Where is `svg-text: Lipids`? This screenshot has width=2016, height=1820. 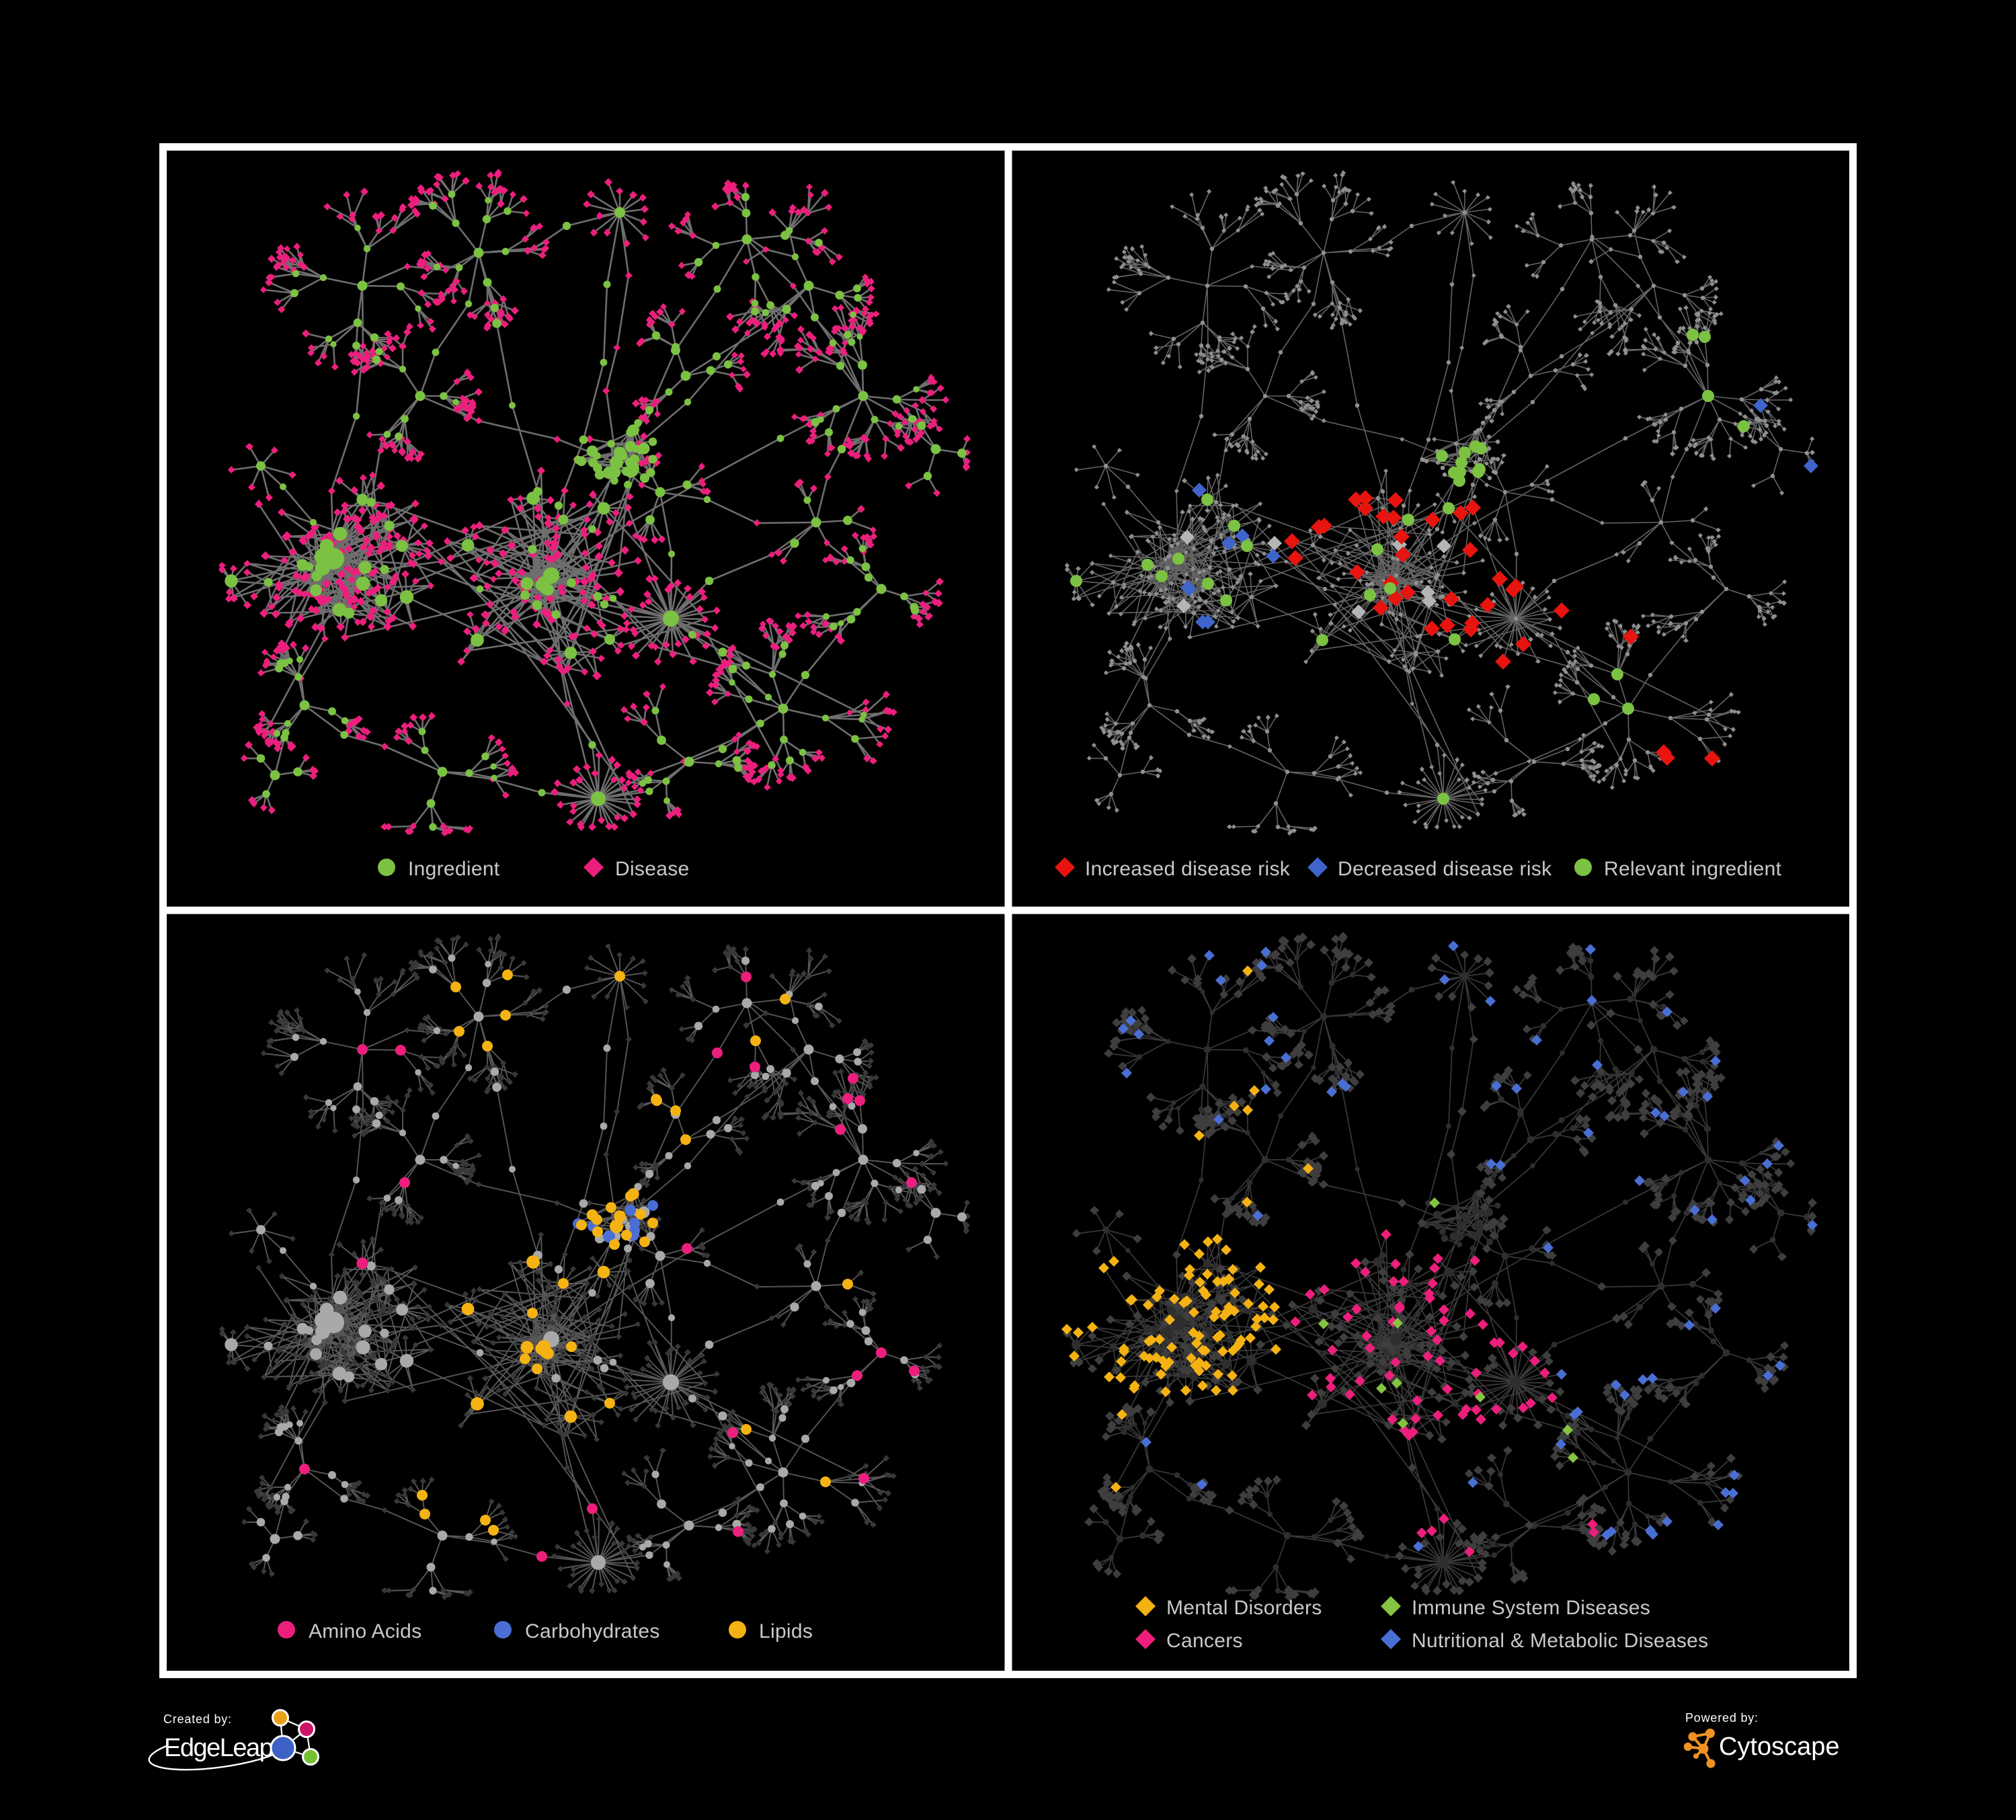
svg-text: Lipids is located at coordinates (786, 1631).